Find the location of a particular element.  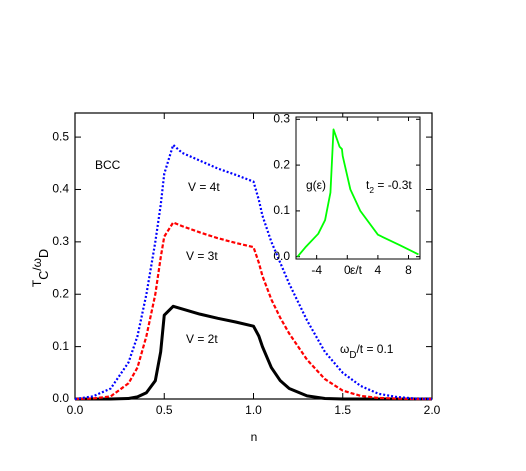

annotation-part: = -0.3t is located at coordinates (393, 185).